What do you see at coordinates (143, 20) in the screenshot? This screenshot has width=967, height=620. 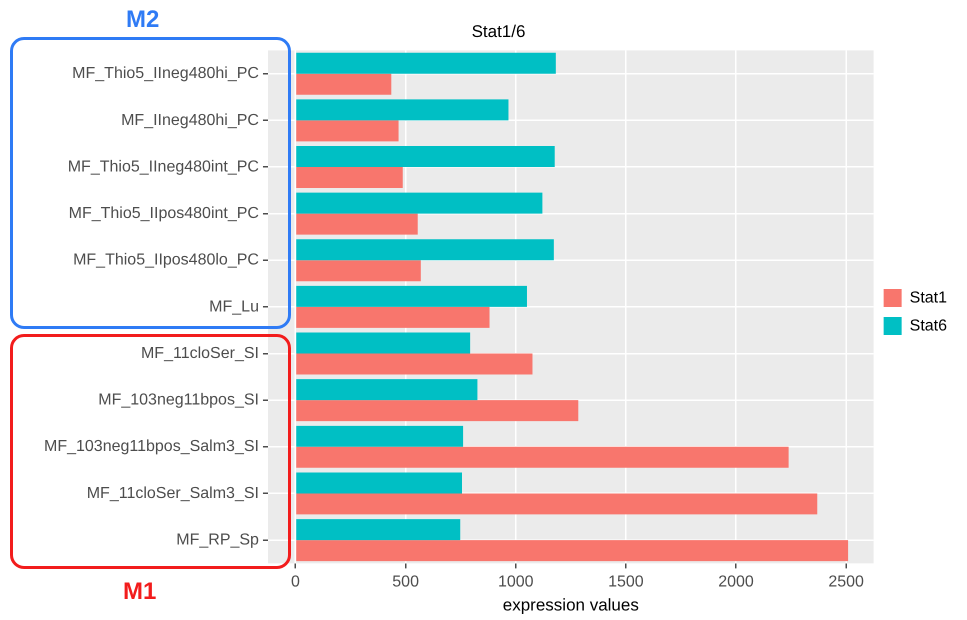 I see `text: M2` at bounding box center [143, 20].